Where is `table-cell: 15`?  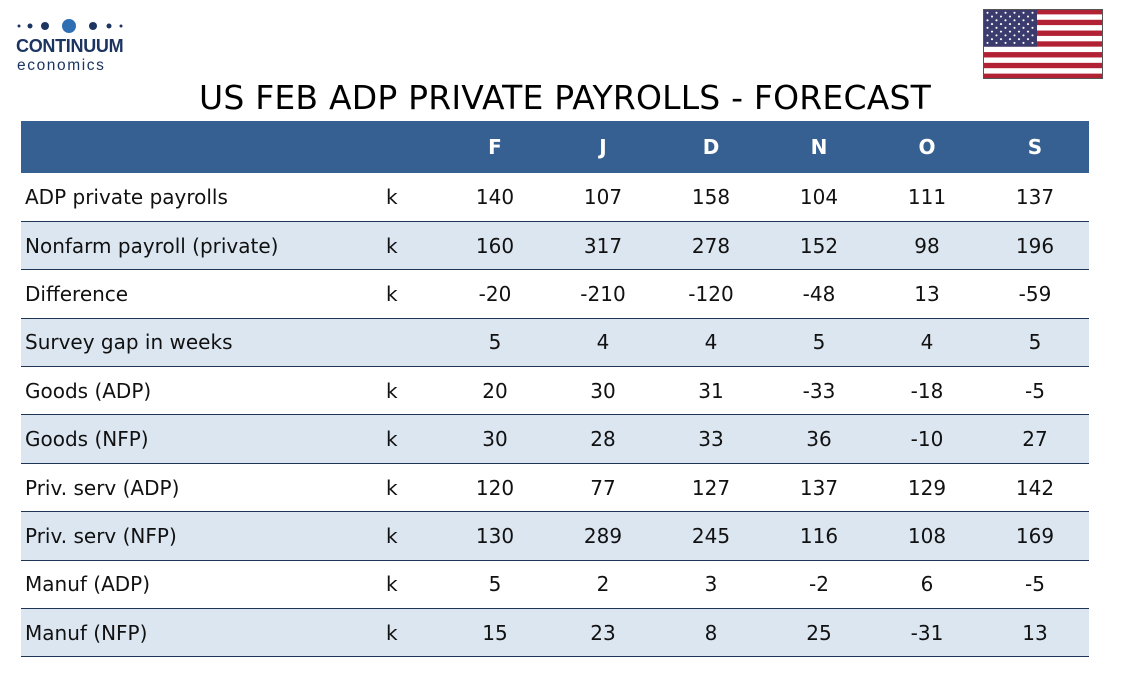
table-cell: 15 is located at coordinates (495, 633).